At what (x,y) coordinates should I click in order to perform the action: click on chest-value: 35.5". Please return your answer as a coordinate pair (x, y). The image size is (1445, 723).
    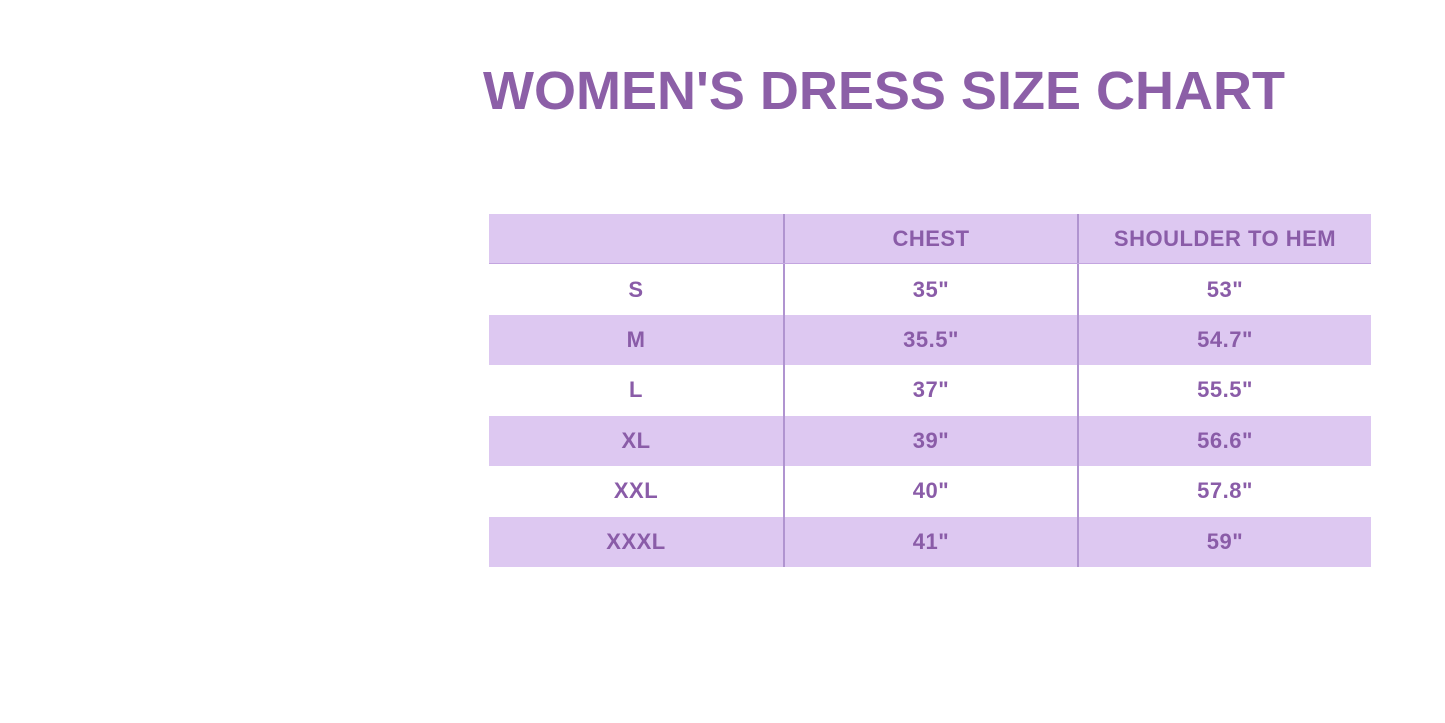
    Looking at the image, I should click on (930, 340).